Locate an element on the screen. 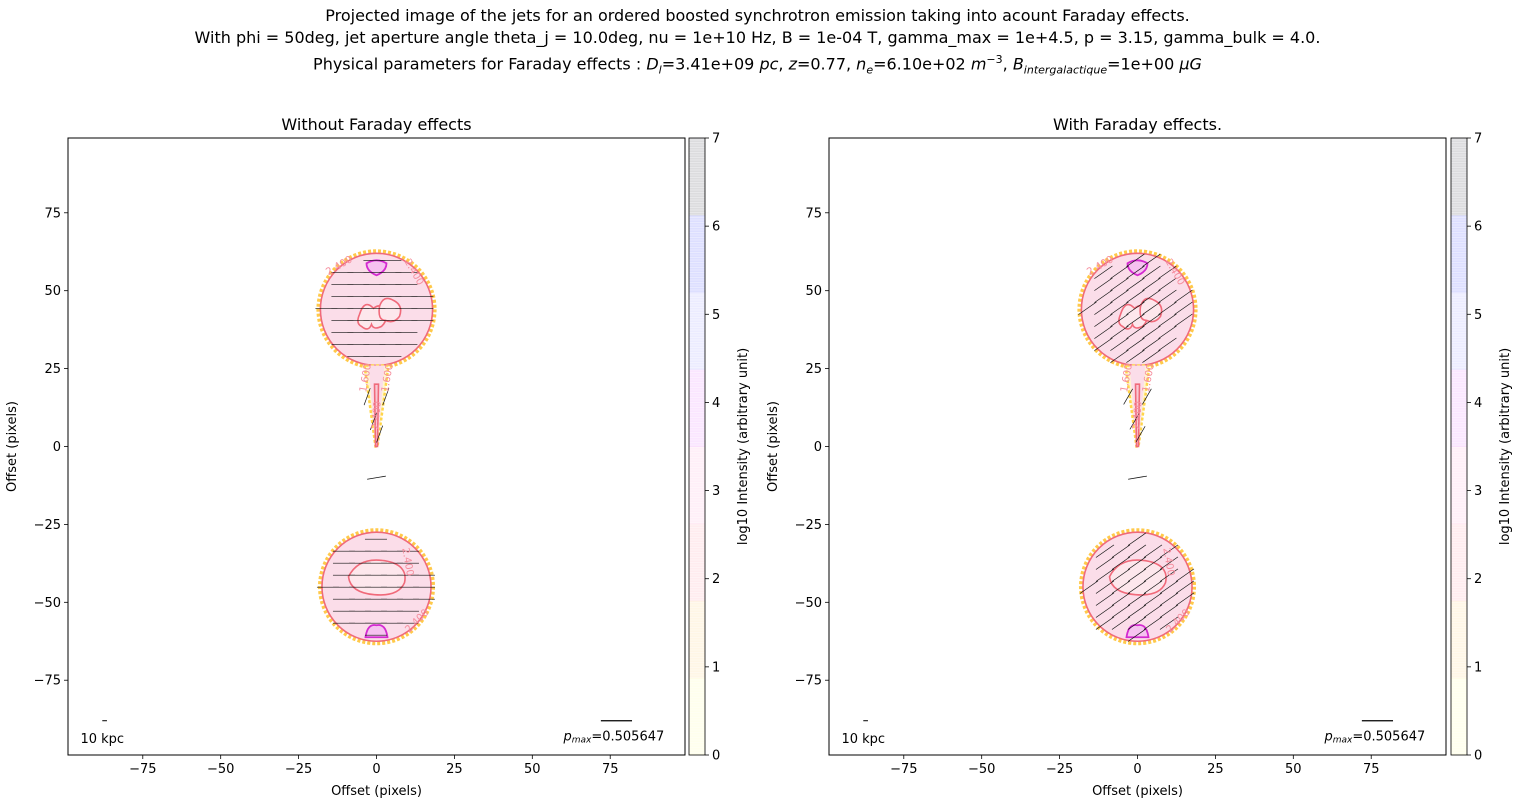  b-symbol: B is located at coordinates (1018, 64).